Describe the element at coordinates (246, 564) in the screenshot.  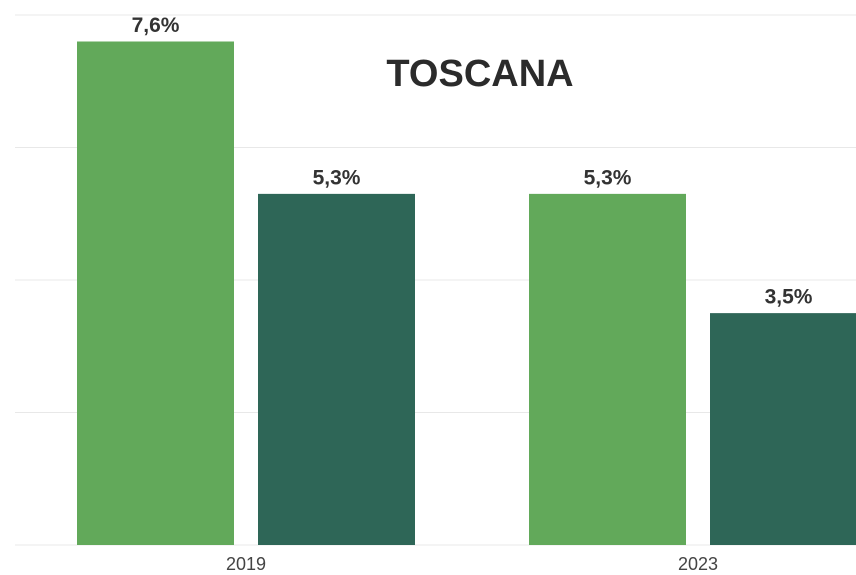
I see `x-tick-label: 2019` at that location.